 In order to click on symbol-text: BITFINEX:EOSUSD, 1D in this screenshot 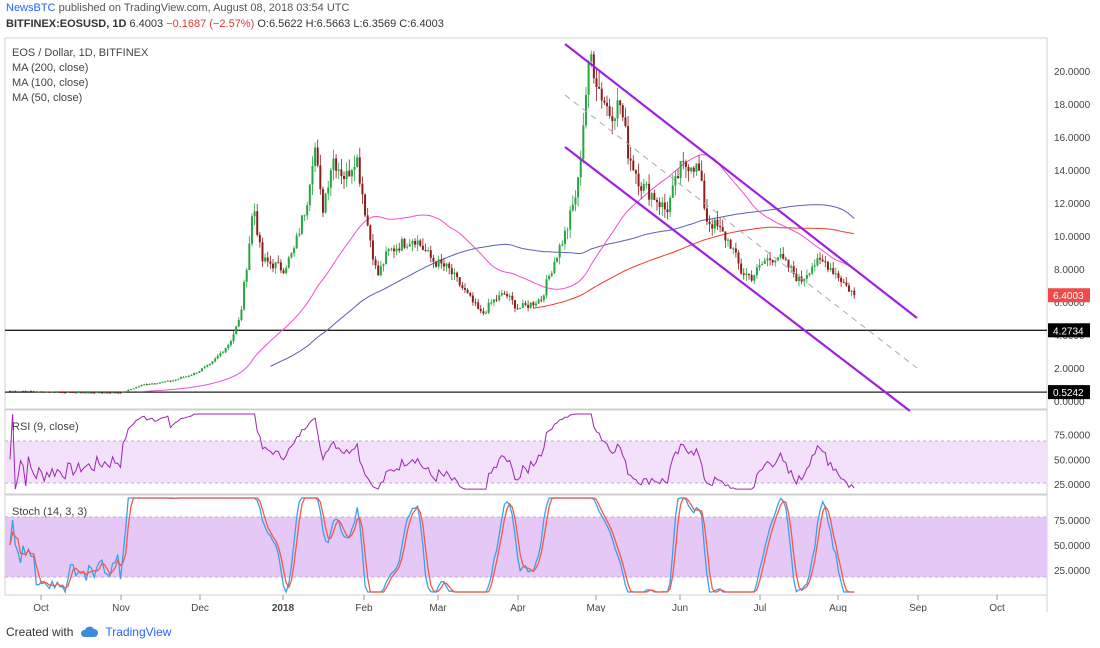, I will do `click(66, 24)`.